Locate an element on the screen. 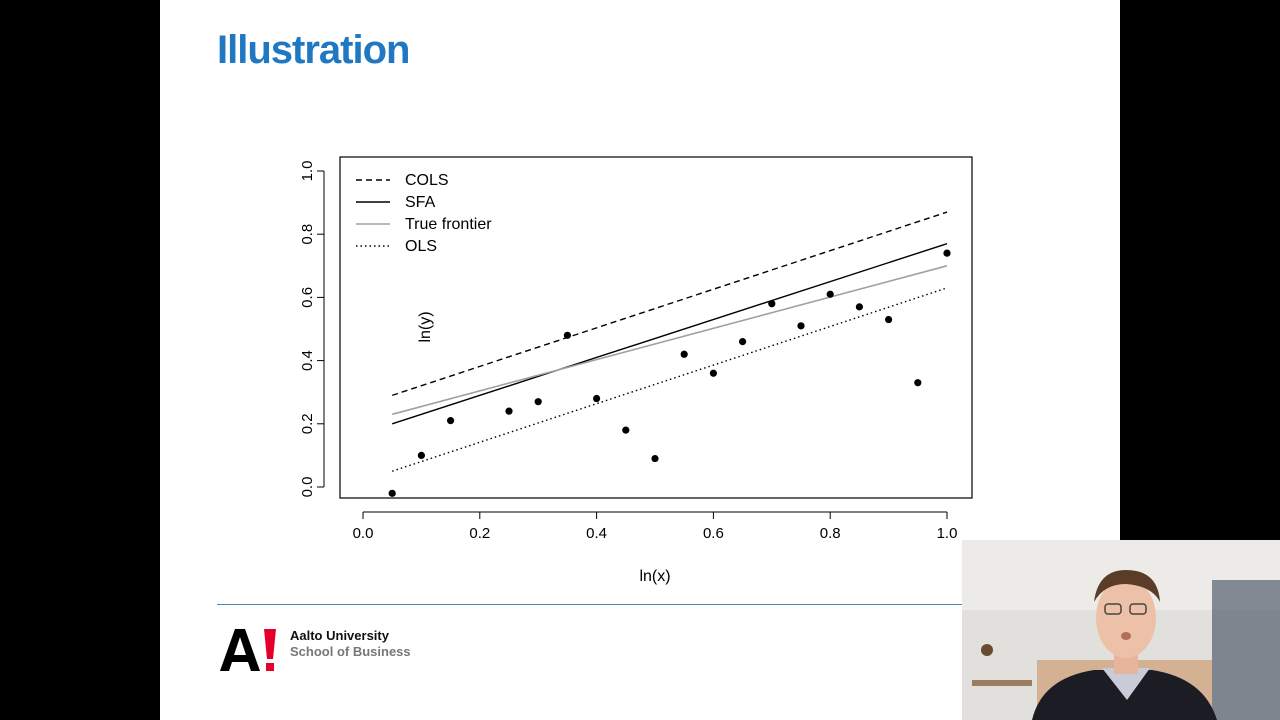 The image size is (1280, 720). y-tick-label: 0.0 is located at coordinates (307, 487).